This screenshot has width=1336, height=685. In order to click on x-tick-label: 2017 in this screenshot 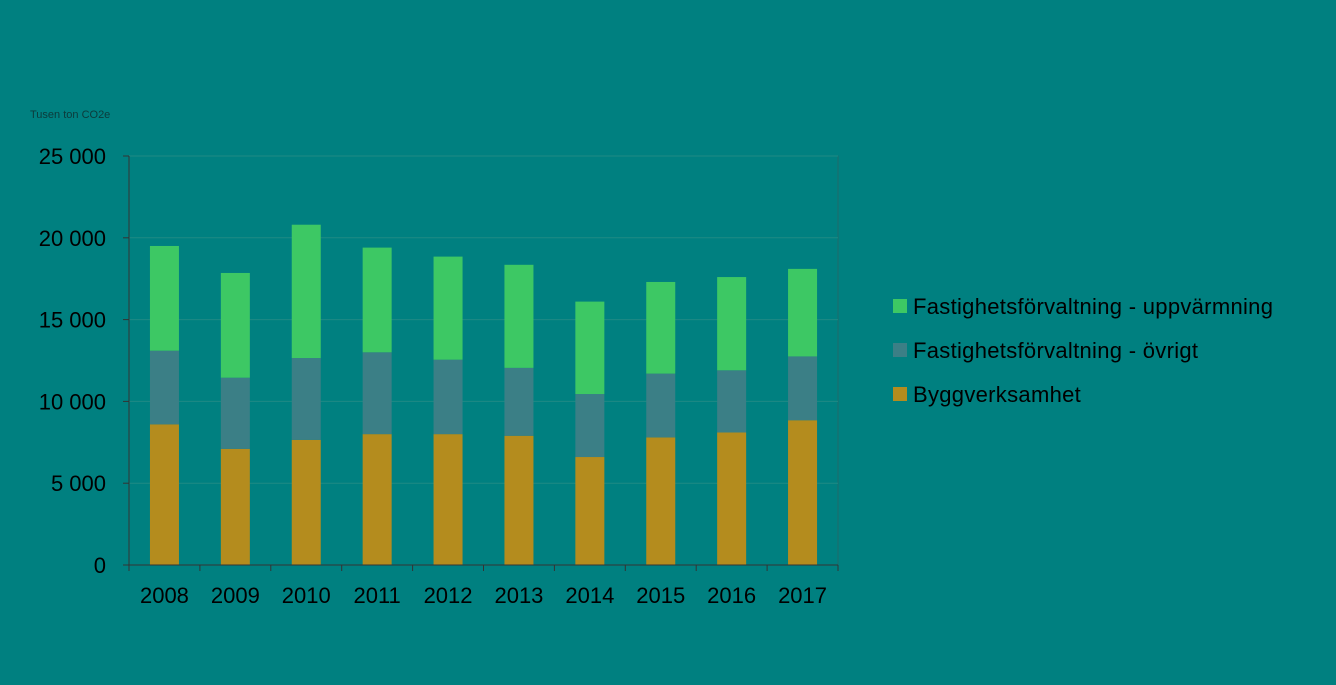, I will do `click(802, 595)`.